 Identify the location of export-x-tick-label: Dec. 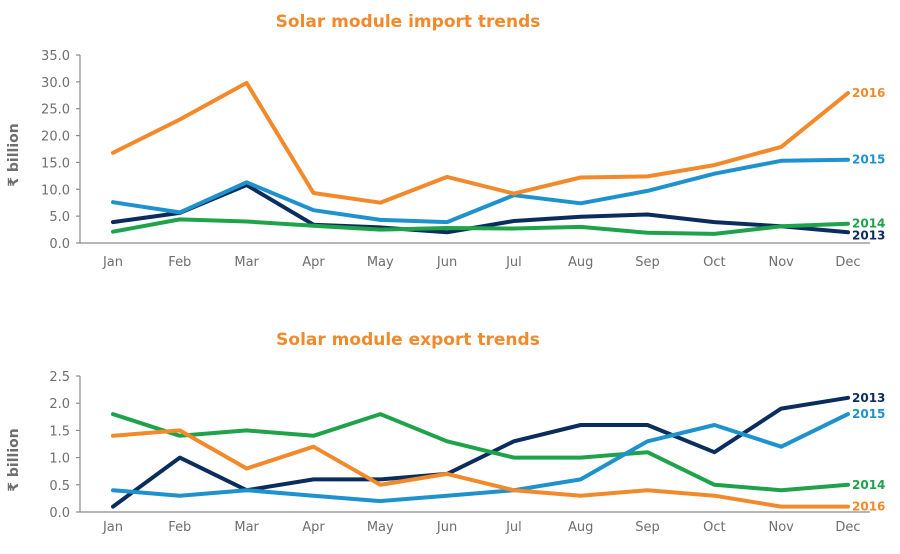
(847, 527).